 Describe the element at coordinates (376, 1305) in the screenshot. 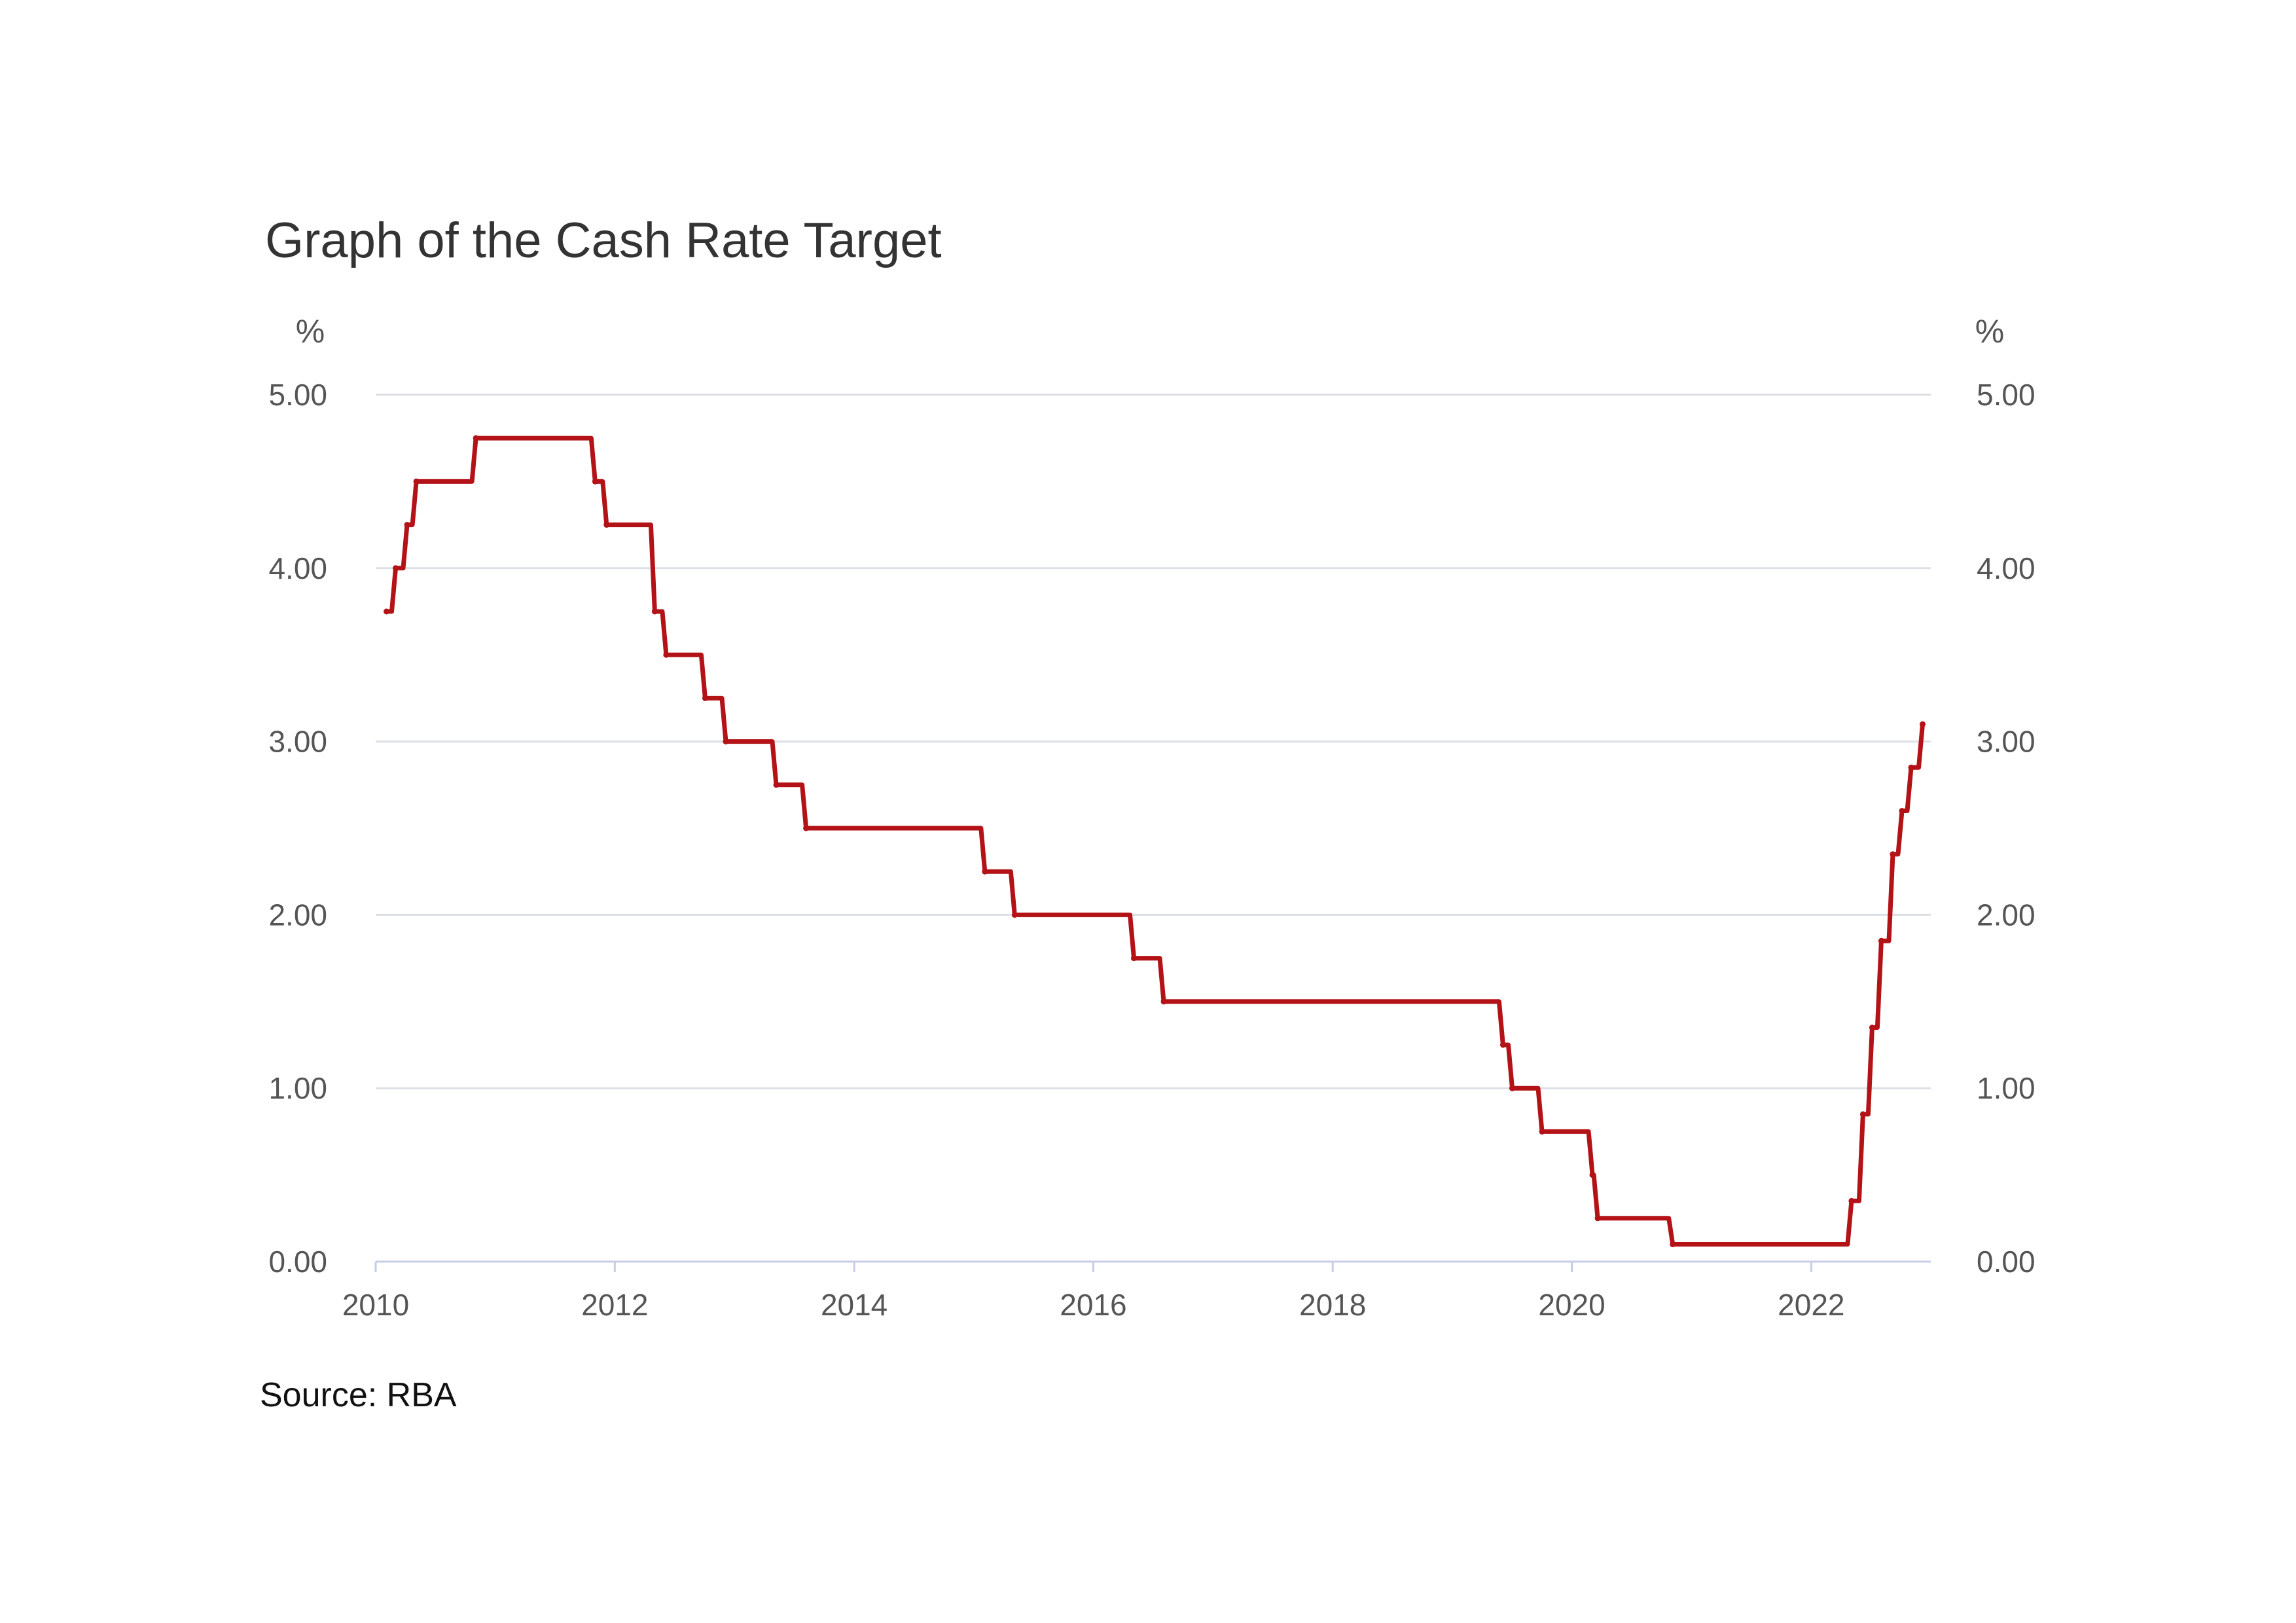

I see `x-tick-label: 2010` at that location.